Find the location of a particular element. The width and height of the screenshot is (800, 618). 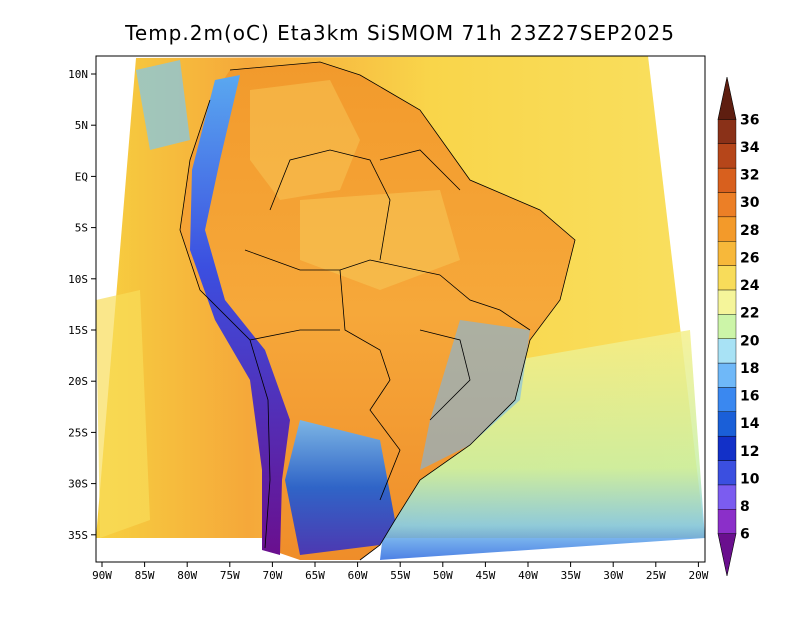

lon-label: 70W is located at coordinates (272, 575).